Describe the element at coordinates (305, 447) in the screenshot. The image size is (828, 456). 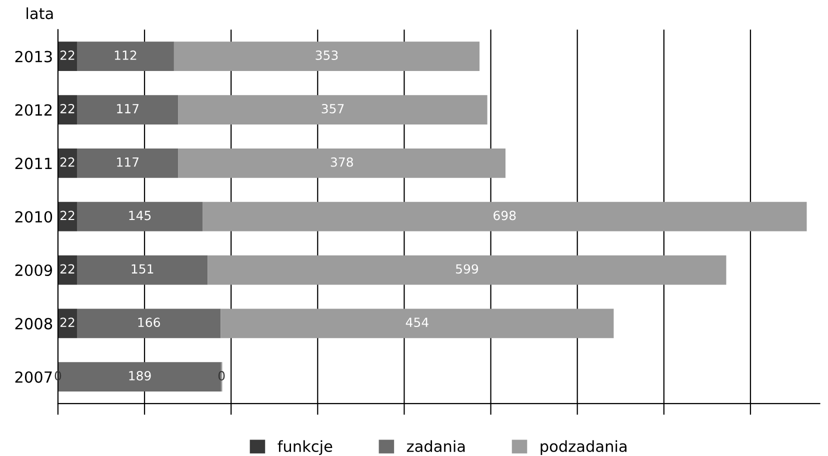
I see `legend-label: funkcje` at that location.